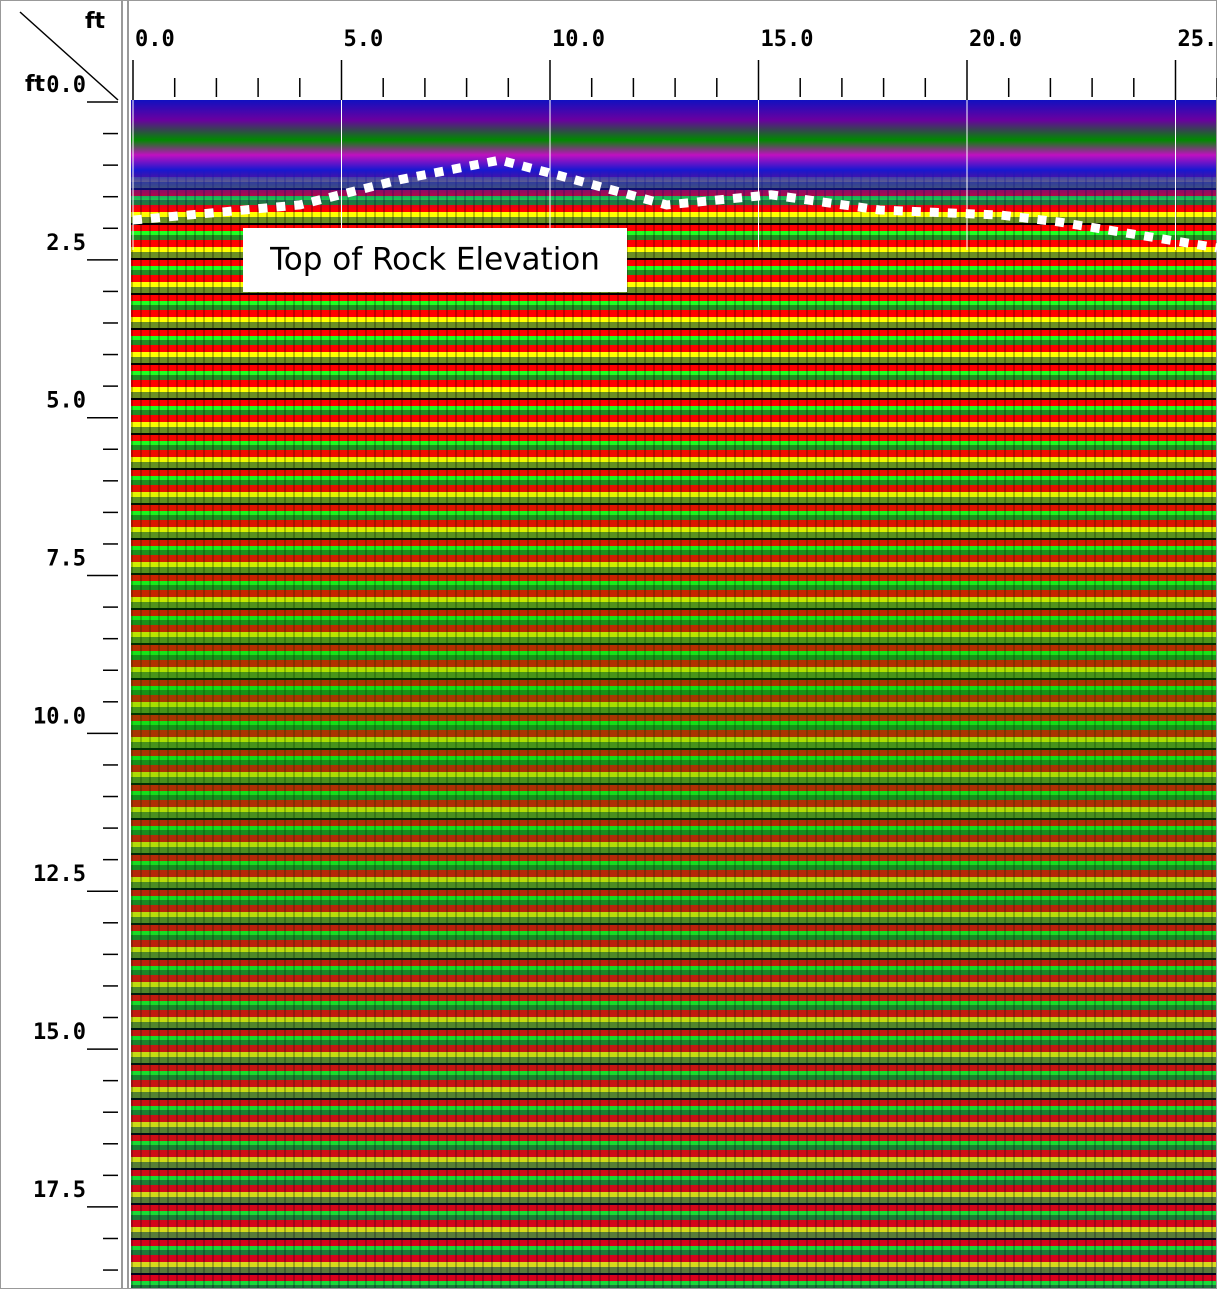  Describe the element at coordinates (155, 39) in the screenshot. I see `x-tick-label: 0.0` at that location.